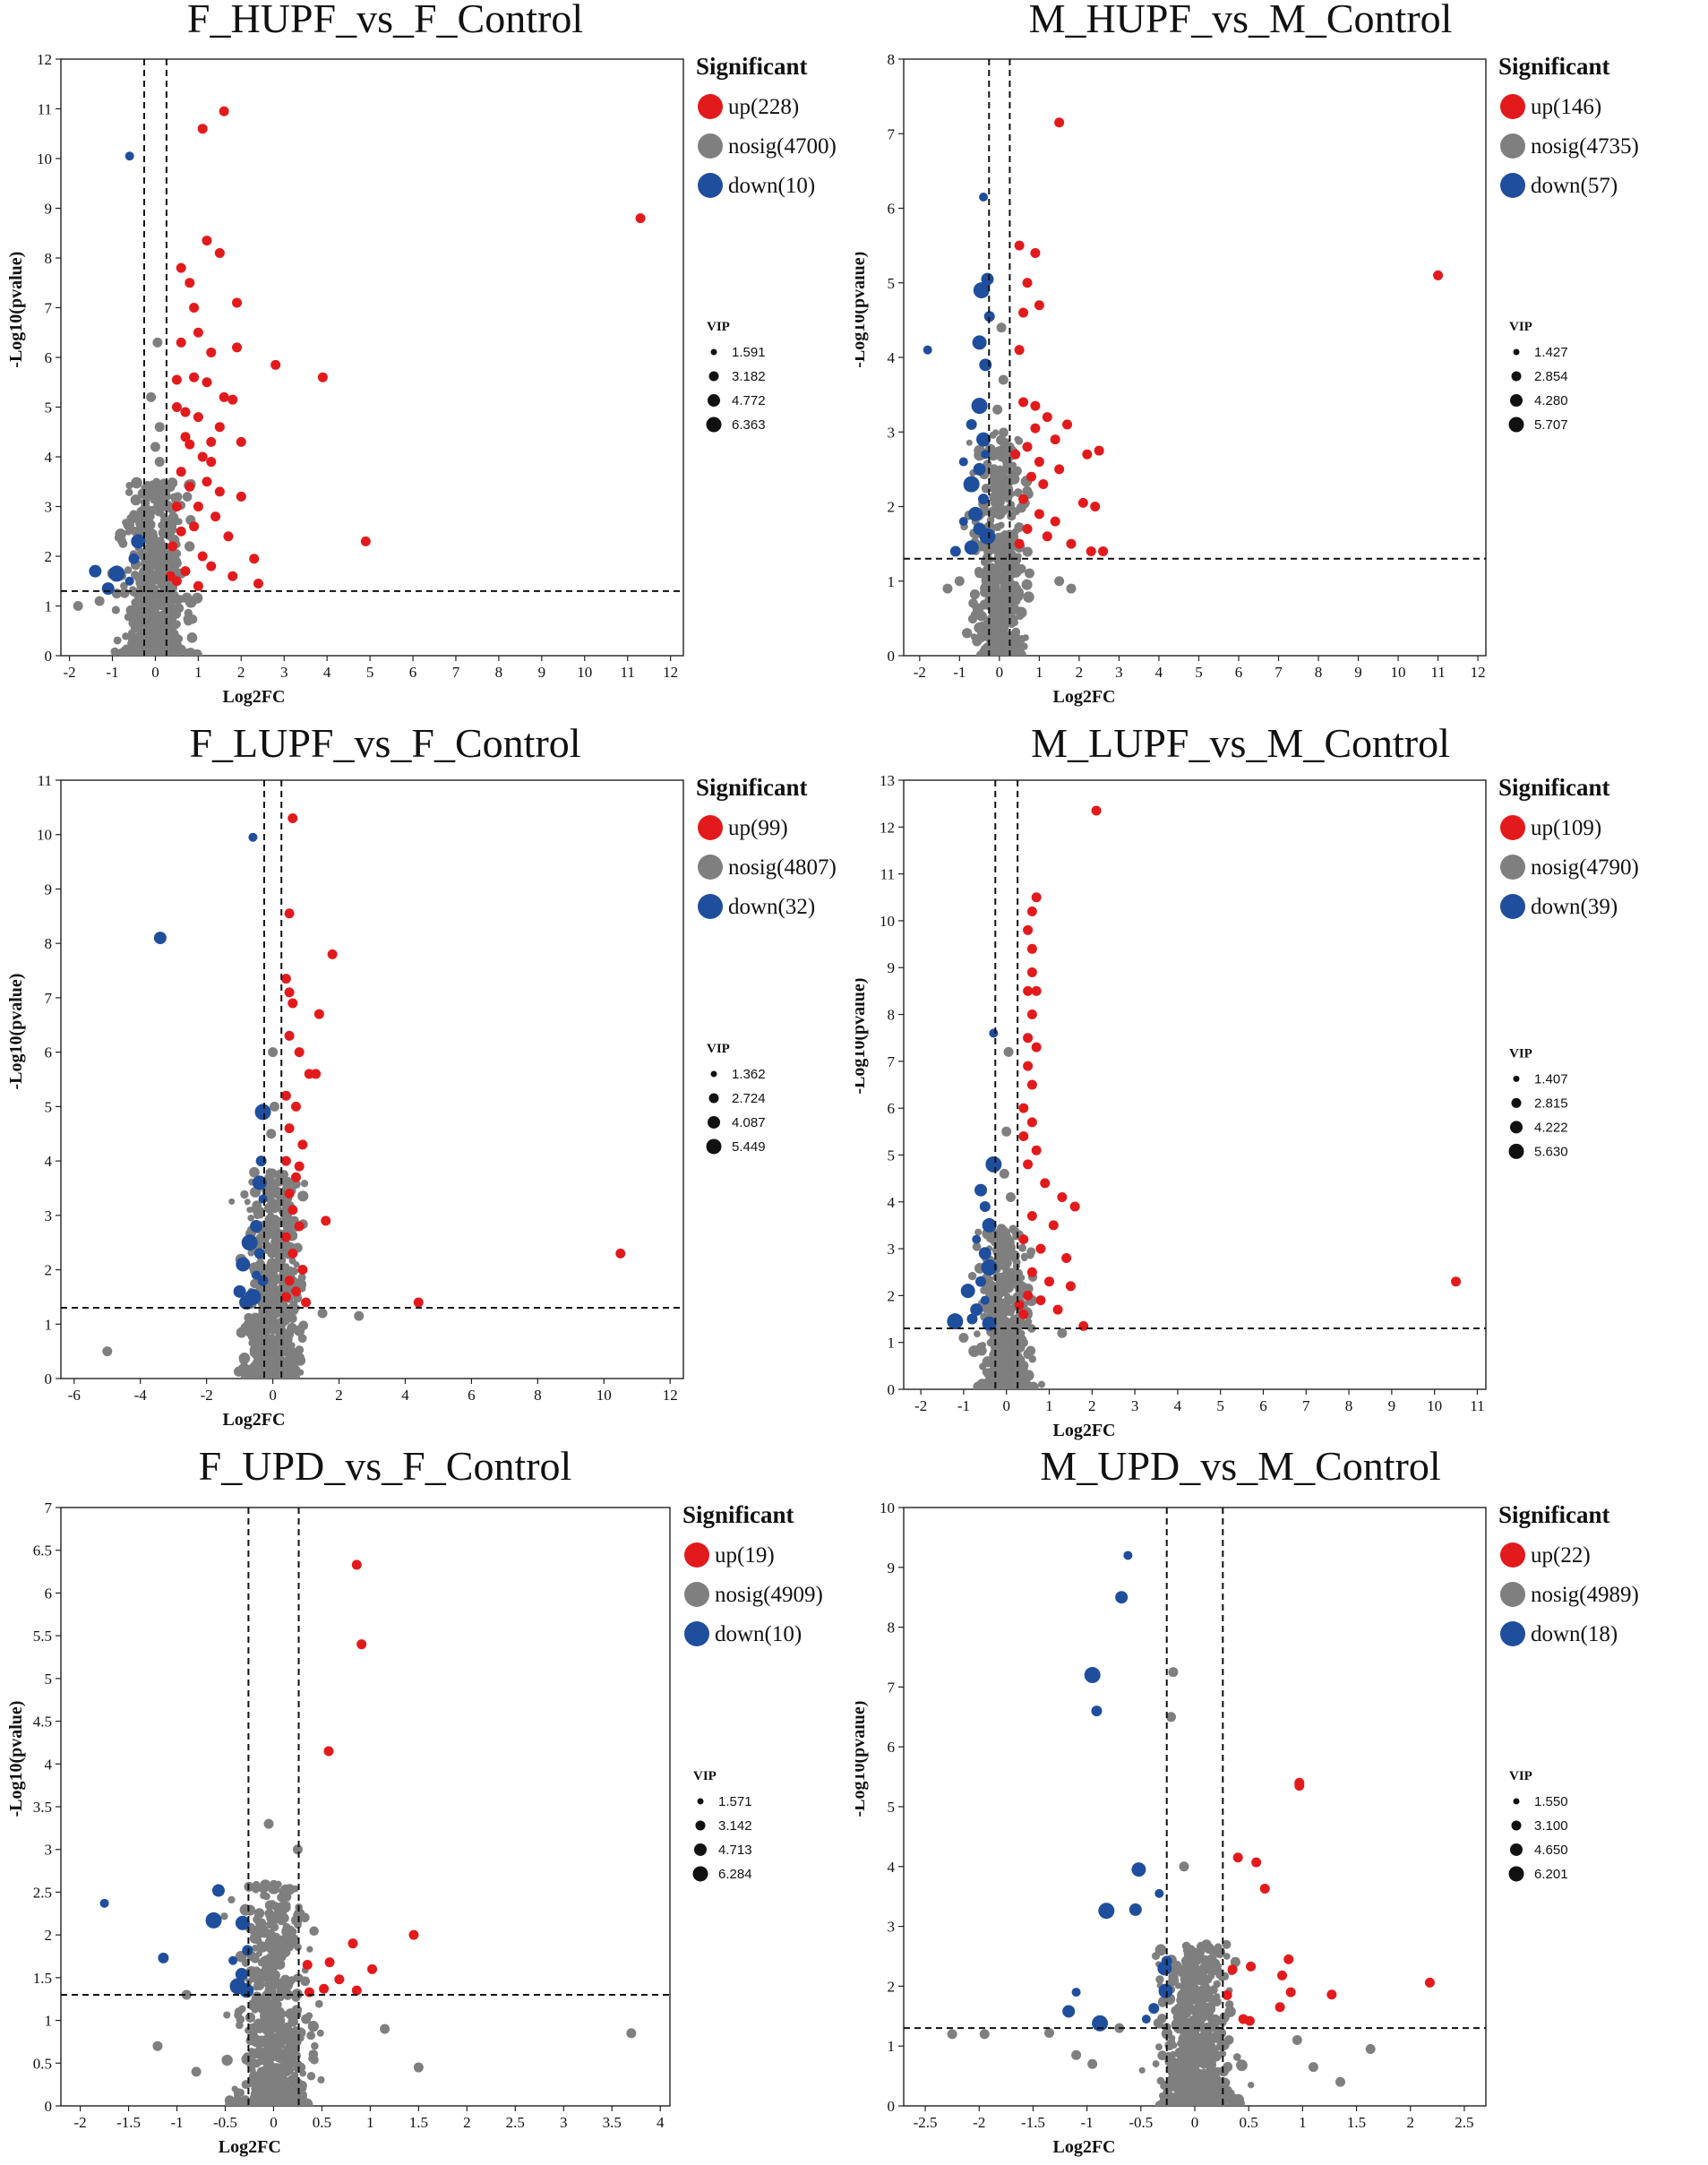  What do you see at coordinates (1512, 906) in the screenshot?
I see `legend-down-marker` at bounding box center [1512, 906].